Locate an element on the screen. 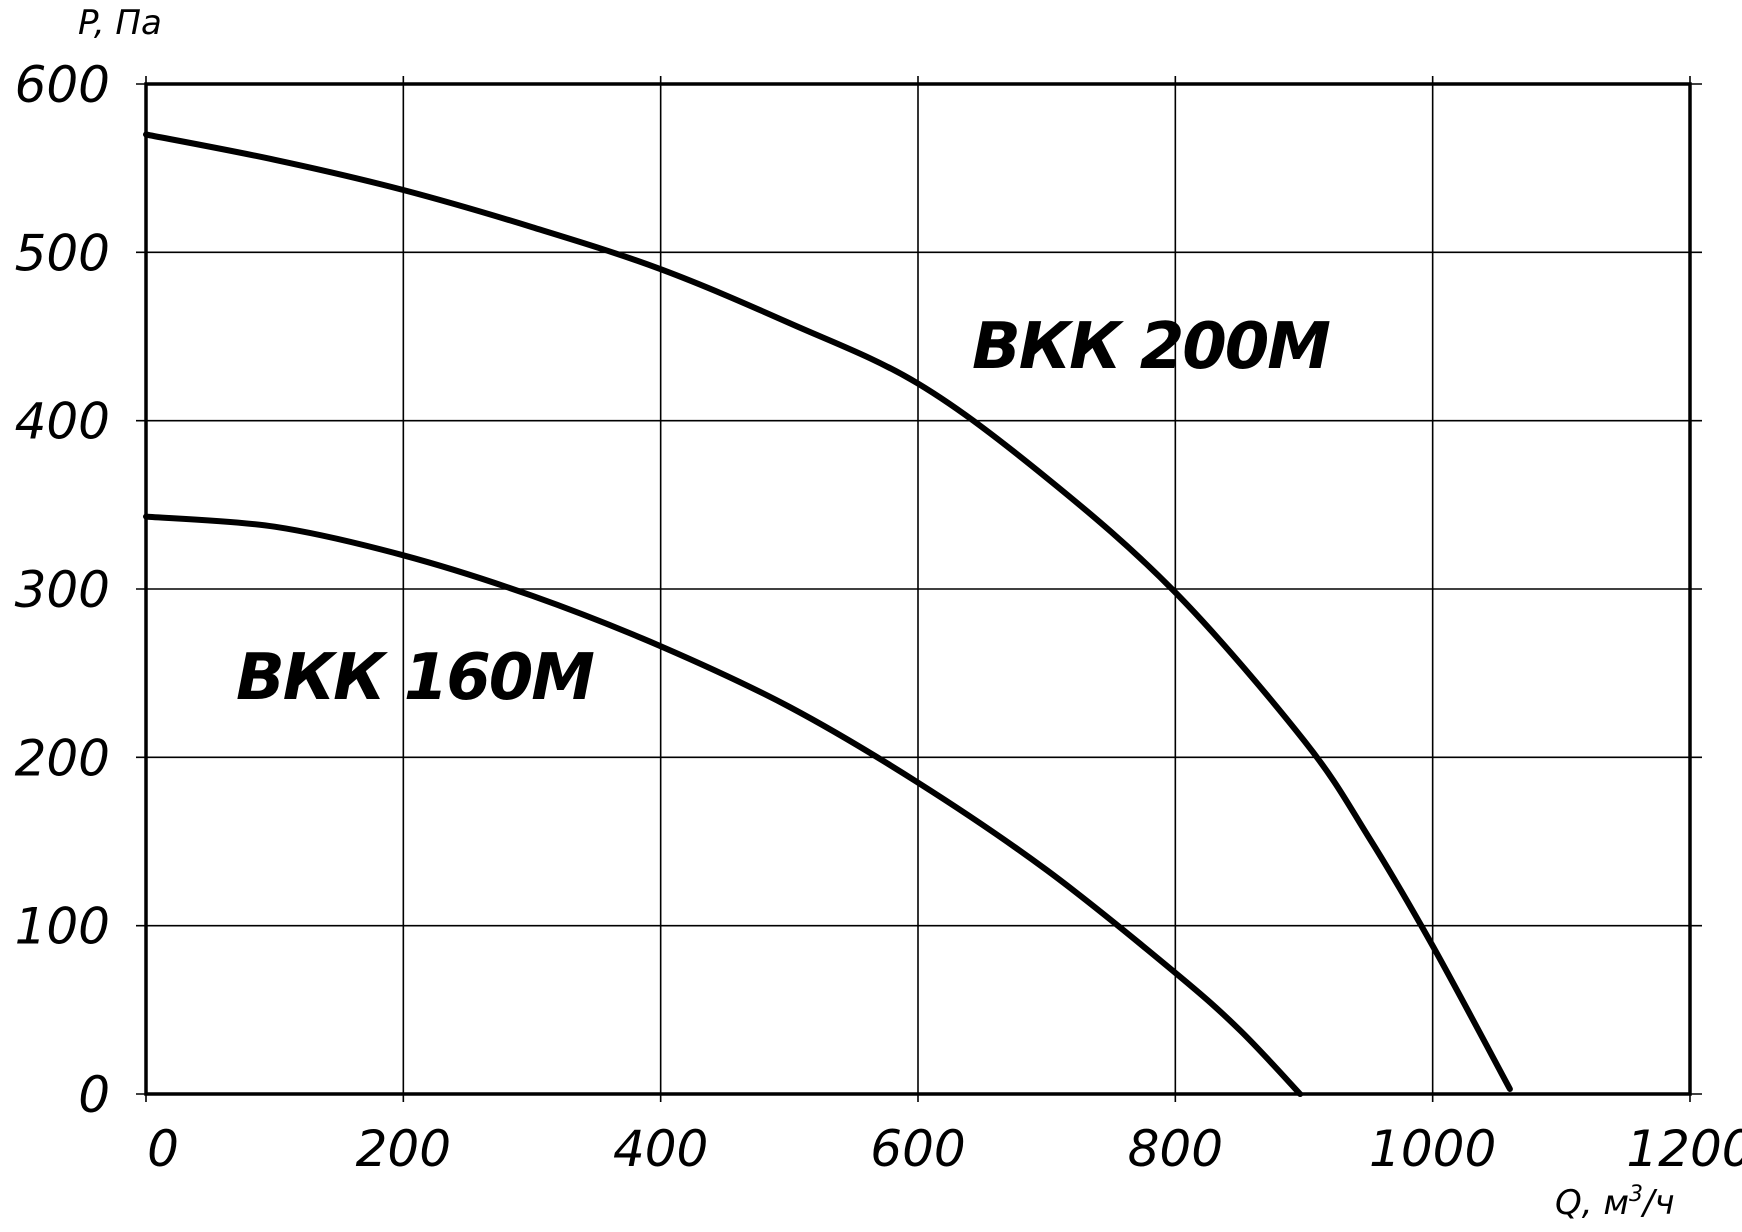 The image size is (1742, 1232). x-tick-label: 1200 is located at coordinates (1684, 1149).